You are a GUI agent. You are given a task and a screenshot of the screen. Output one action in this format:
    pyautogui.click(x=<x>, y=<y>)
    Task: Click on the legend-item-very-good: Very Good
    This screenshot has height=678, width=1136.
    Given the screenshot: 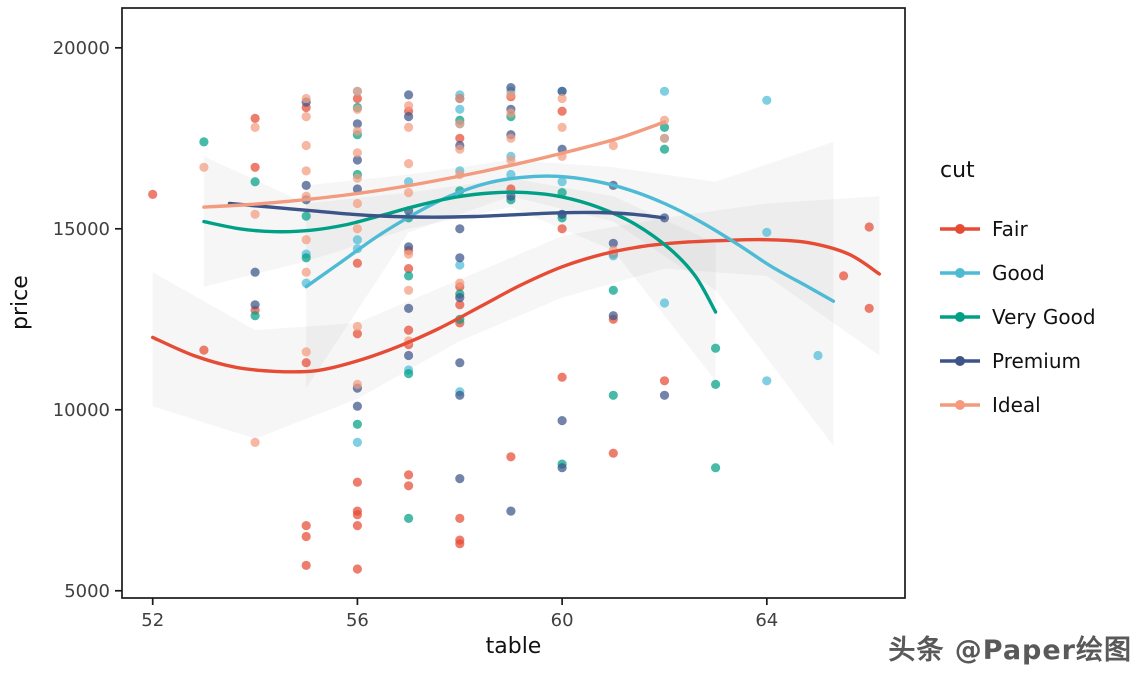 What is the action you would take?
    pyautogui.click(x=1036, y=317)
    